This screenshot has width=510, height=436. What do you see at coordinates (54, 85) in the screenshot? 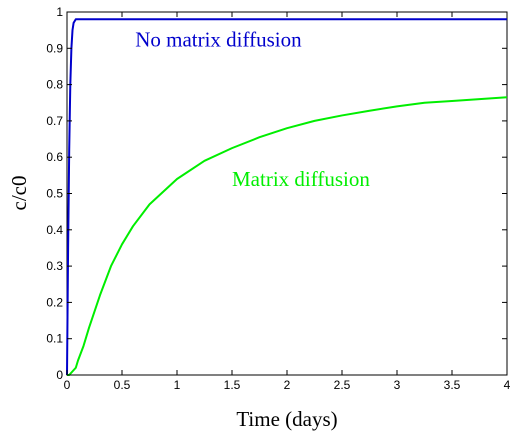
I see `y-tick-label: 0.8` at bounding box center [54, 85].